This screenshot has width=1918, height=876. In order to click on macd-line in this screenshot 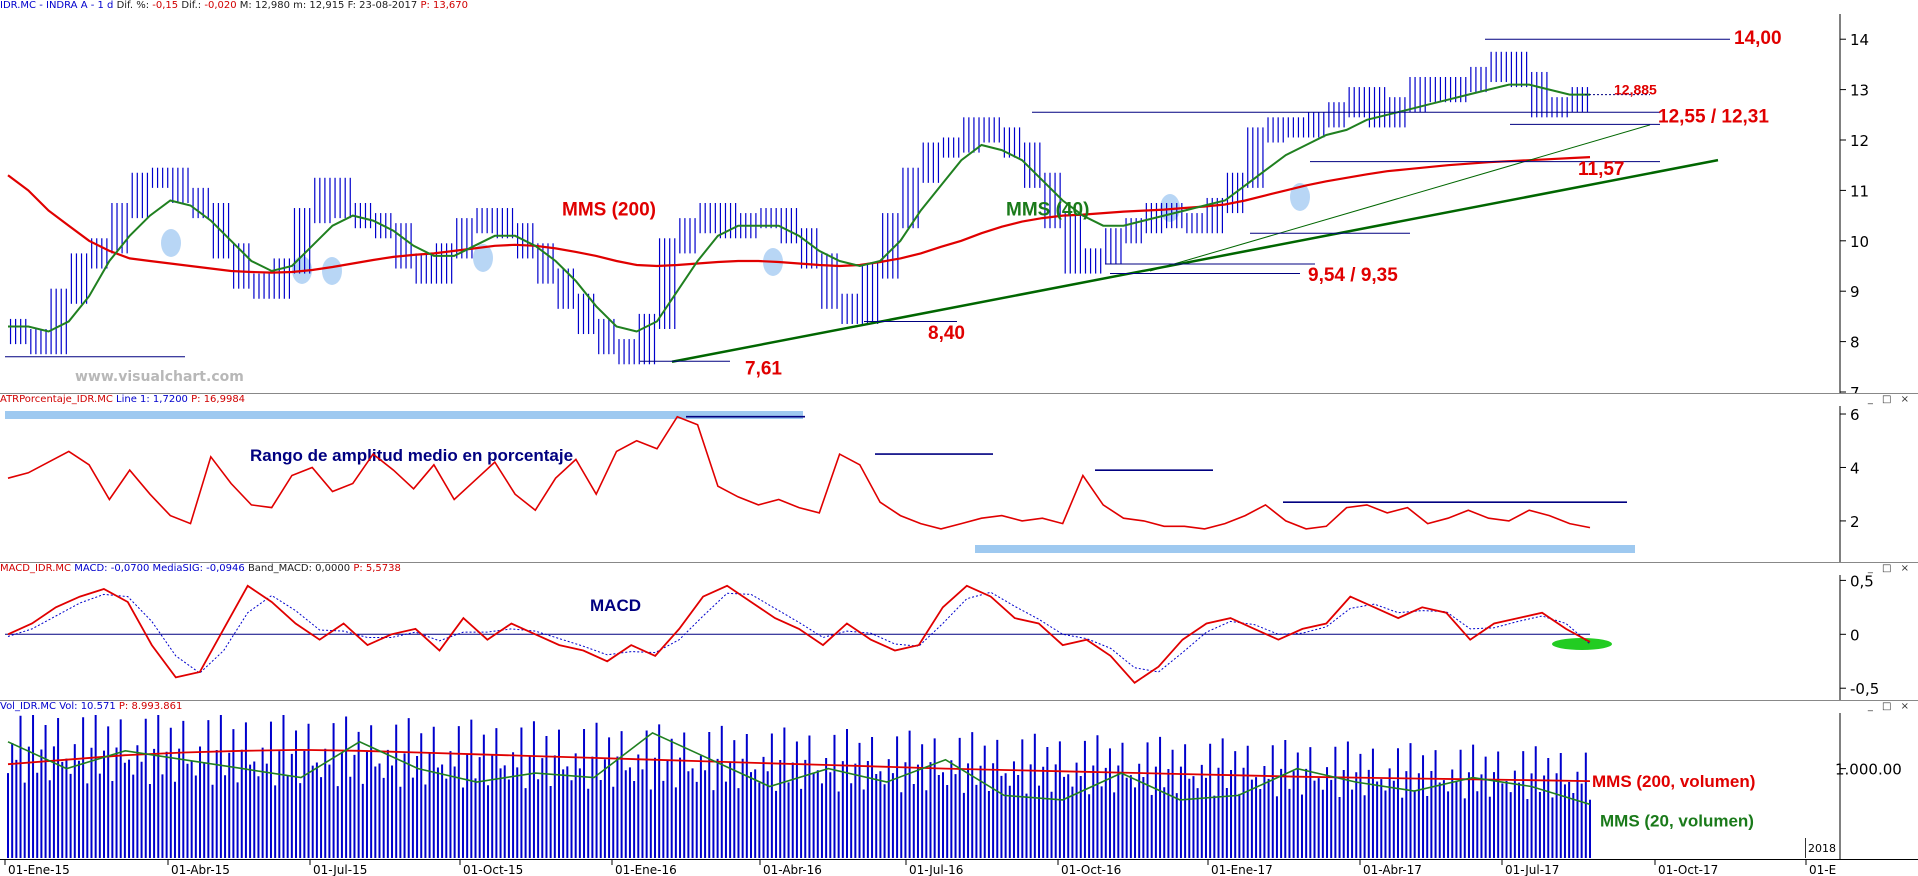, I will do `click(799, 634)`.